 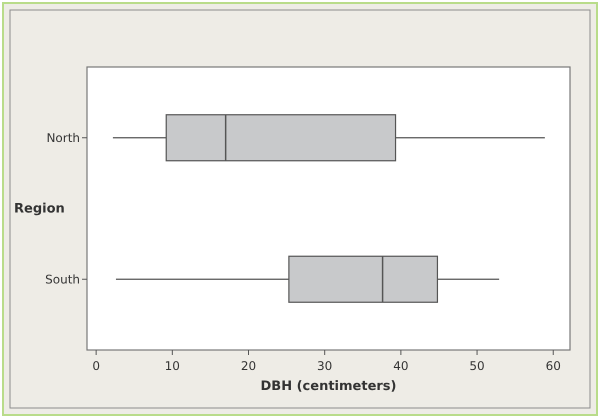 What do you see at coordinates (172, 366) in the screenshot?
I see `x-tick-label: 10` at bounding box center [172, 366].